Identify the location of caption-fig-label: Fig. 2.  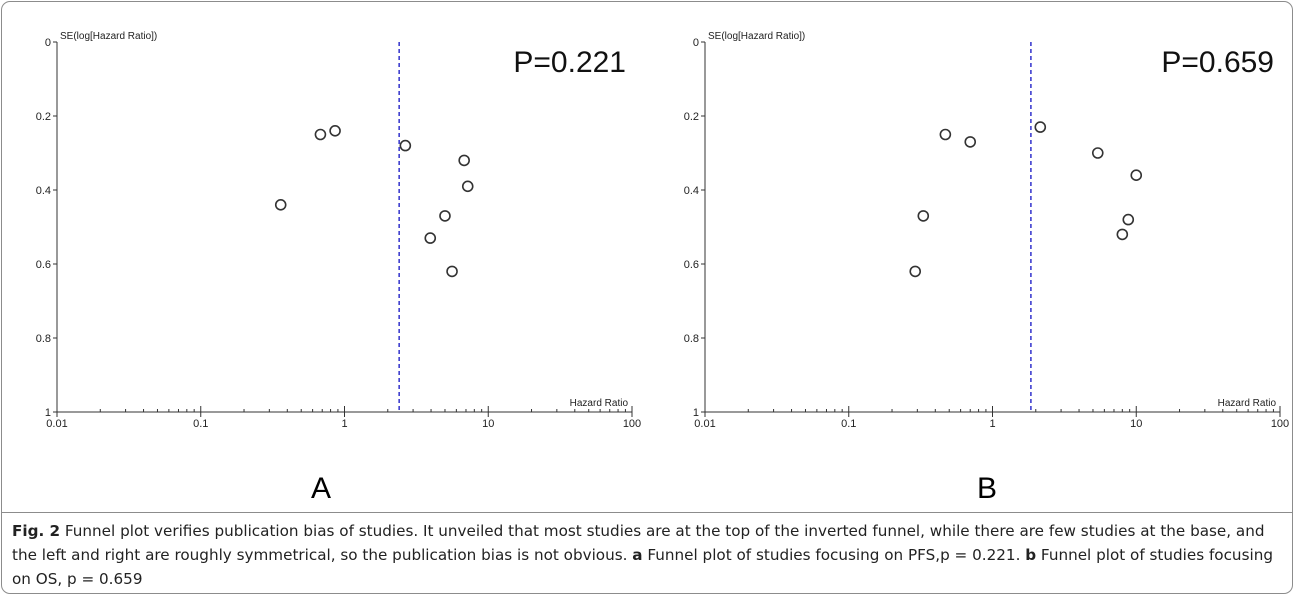
(36, 531).